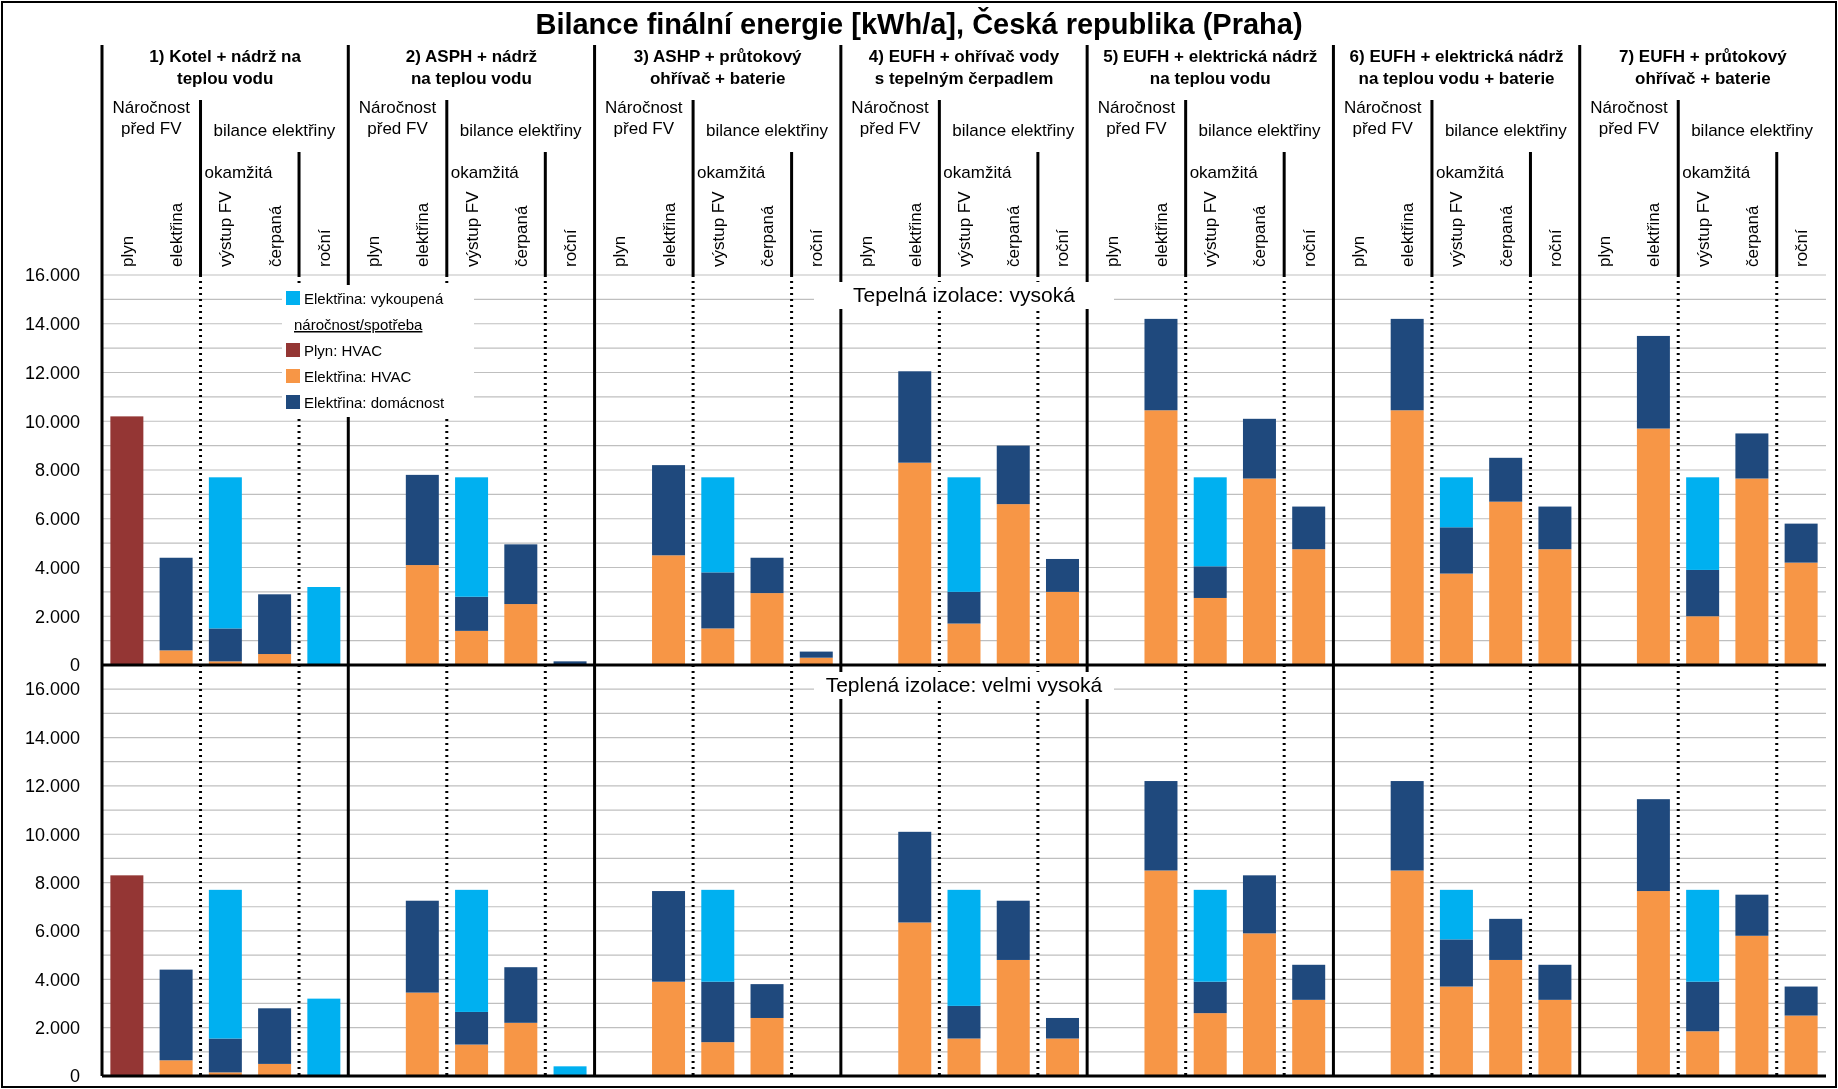 This screenshot has height=1089, width=1838. What do you see at coordinates (1456, 67) in the screenshot?
I see `text: 6) EUFH + elektrická nádrž na teplou vodu + baterie` at bounding box center [1456, 67].